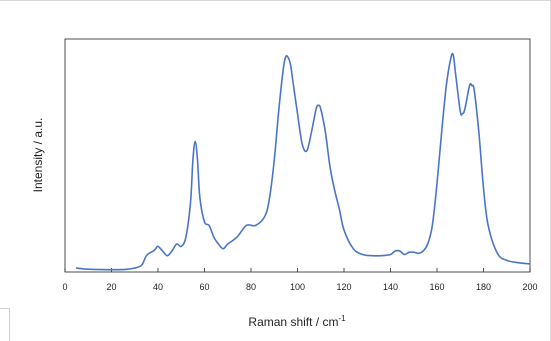  Describe the element at coordinates (111, 287) in the screenshot. I see `x-tick-label: 20` at that location.